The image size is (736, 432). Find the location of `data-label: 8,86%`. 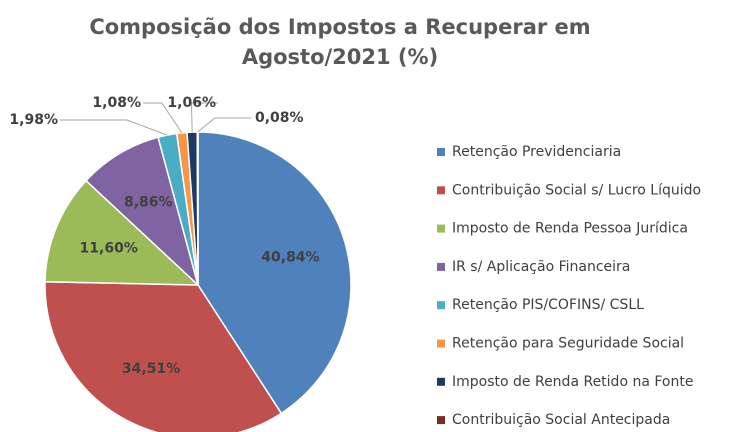

data-label: 8,86% is located at coordinates (148, 202).